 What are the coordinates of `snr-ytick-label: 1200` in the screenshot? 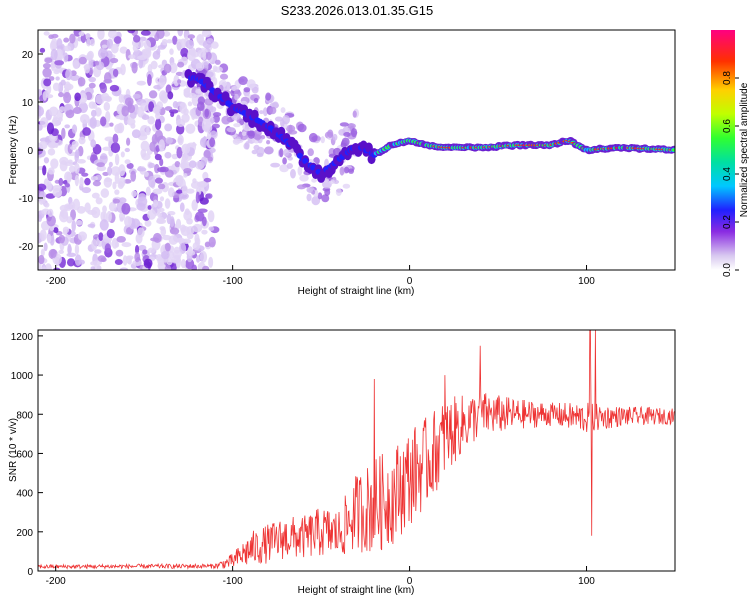 It's located at (22, 337).